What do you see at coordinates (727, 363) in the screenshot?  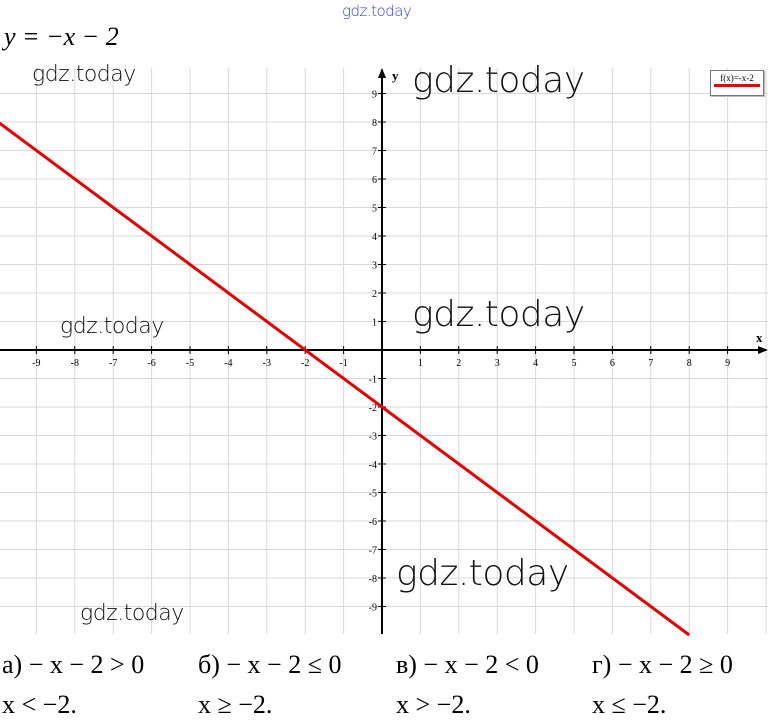 I see `x-tick-label: 9` at bounding box center [727, 363].